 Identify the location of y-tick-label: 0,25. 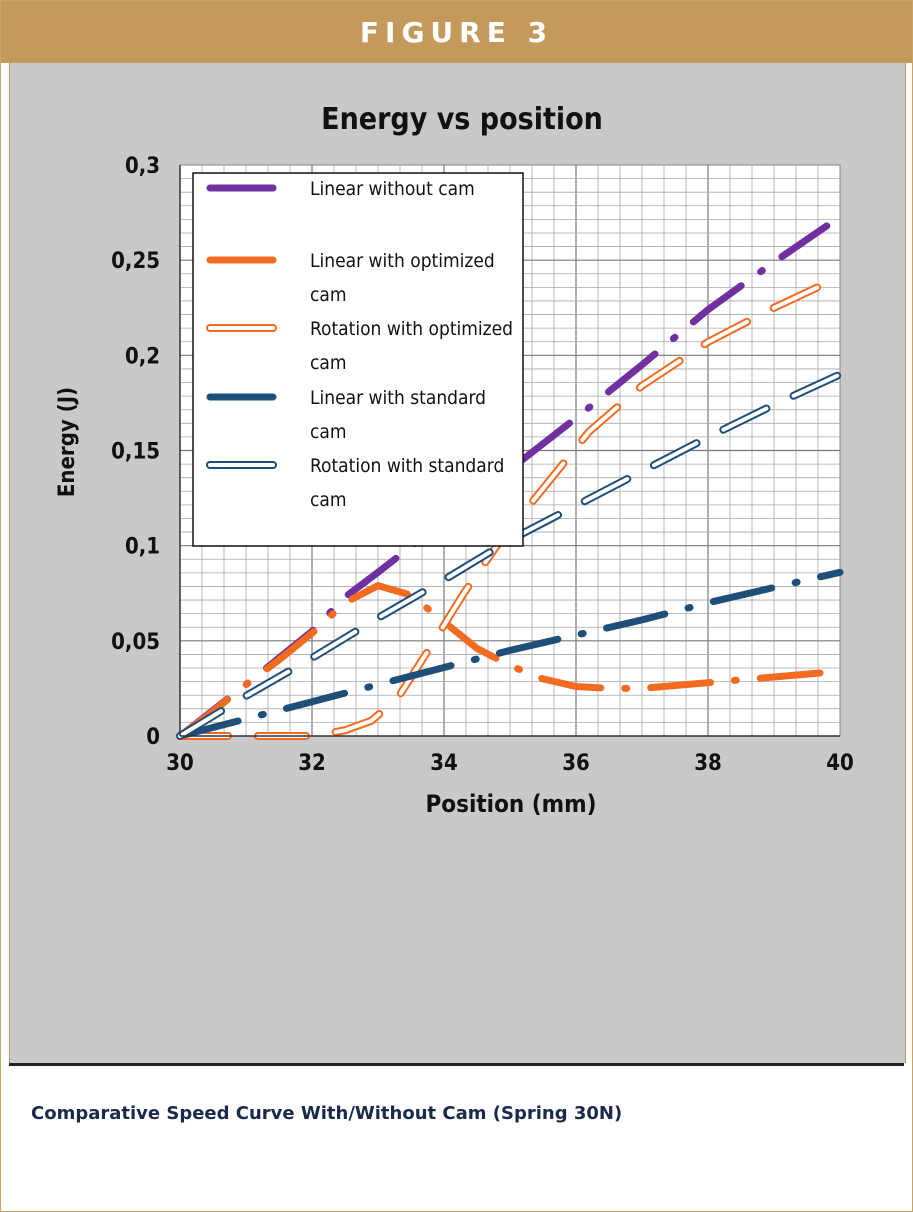
(135, 261).